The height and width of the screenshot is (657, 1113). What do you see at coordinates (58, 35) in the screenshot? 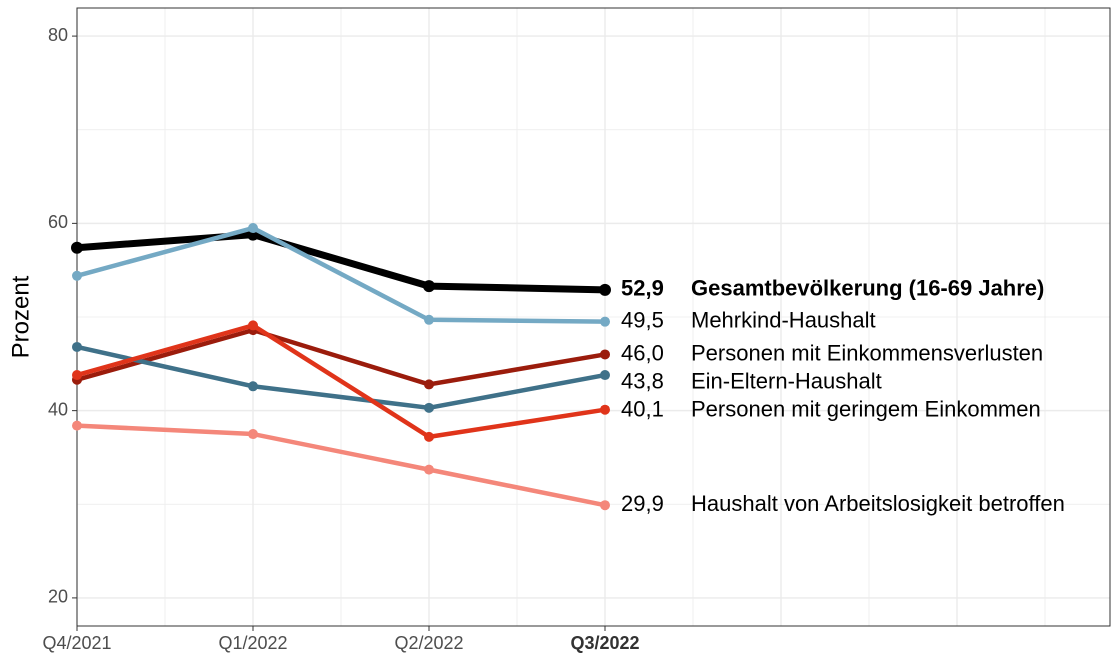
I see `y-tick-label: 80` at bounding box center [58, 35].